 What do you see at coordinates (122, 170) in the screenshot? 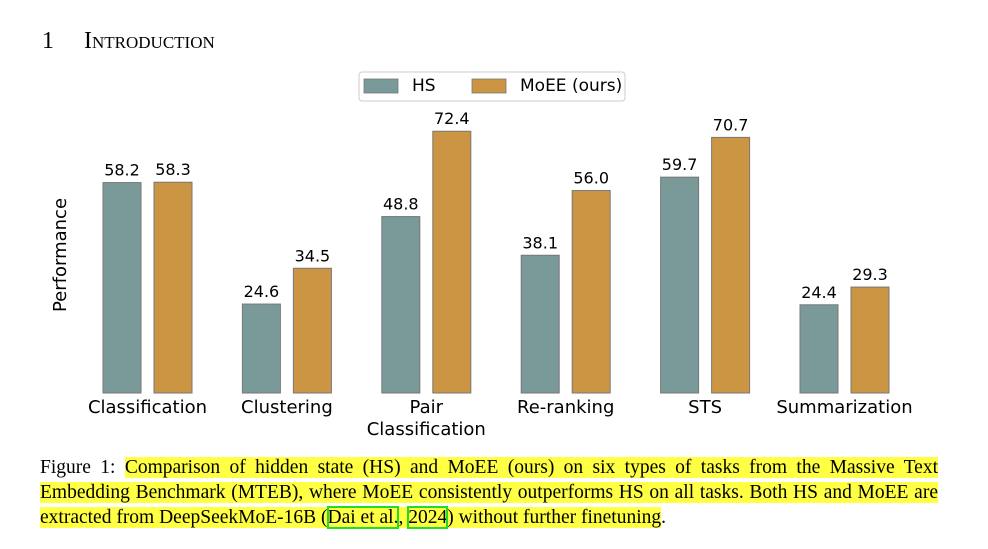
I see `value-label: 58.2` at bounding box center [122, 170].